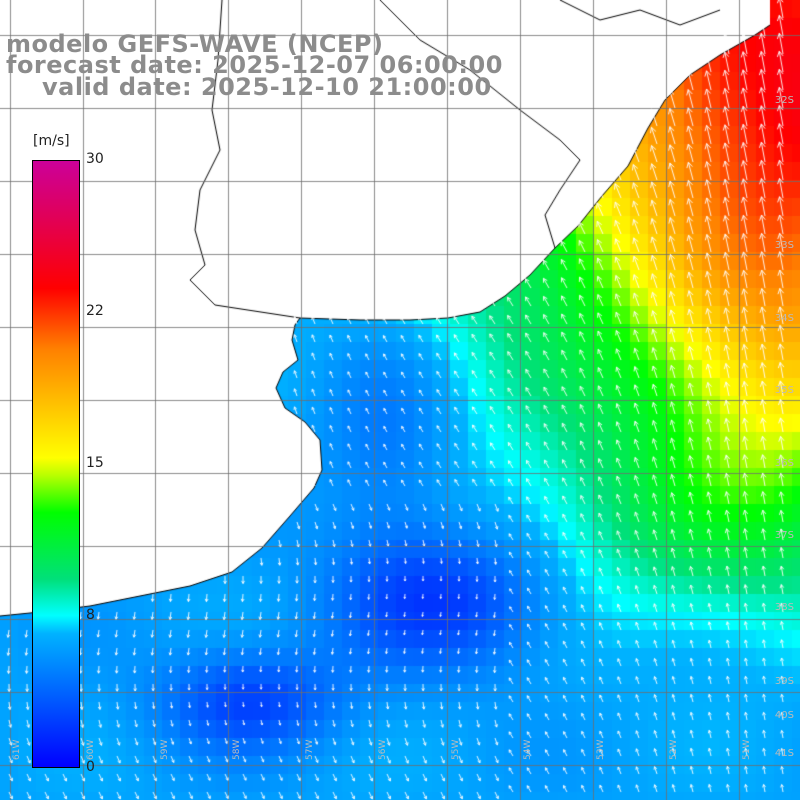  Describe the element at coordinates (784, 715) in the screenshot. I see `lat-label-40s: 40S` at that location.